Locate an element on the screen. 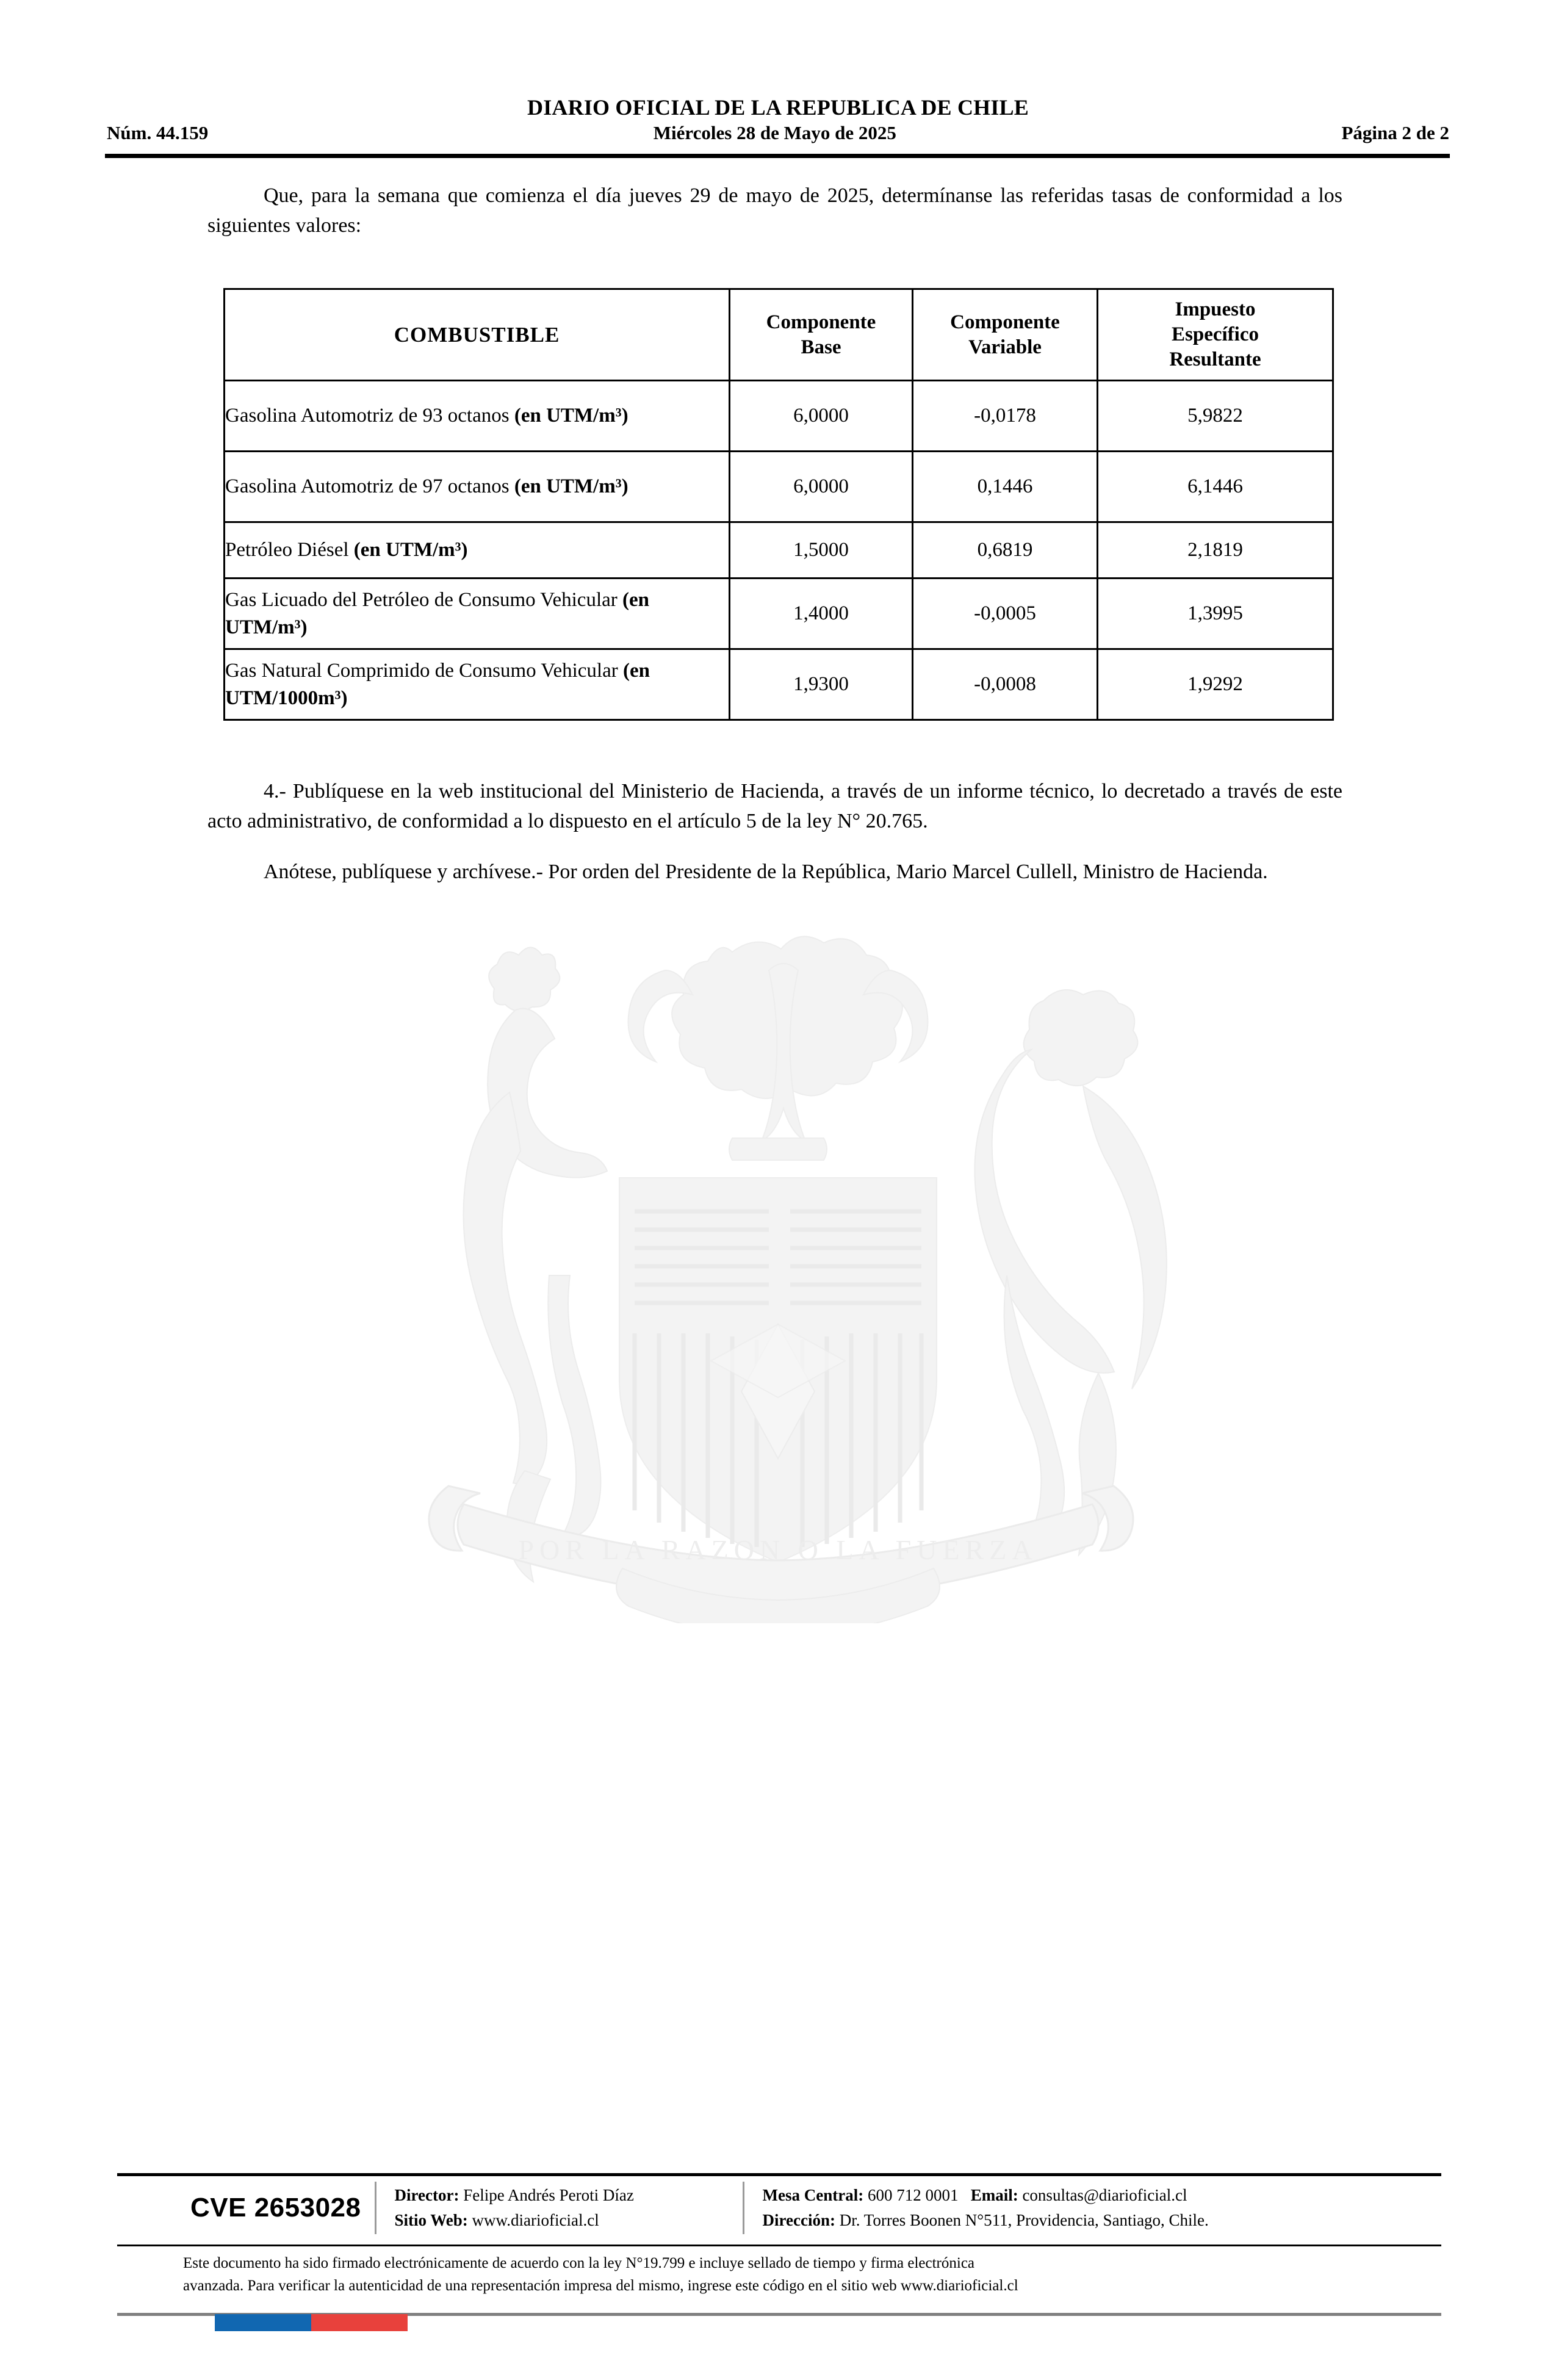 The width and height of the screenshot is (1556, 2380). issue-number: Núm. 44.159 is located at coordinates (158, 132).